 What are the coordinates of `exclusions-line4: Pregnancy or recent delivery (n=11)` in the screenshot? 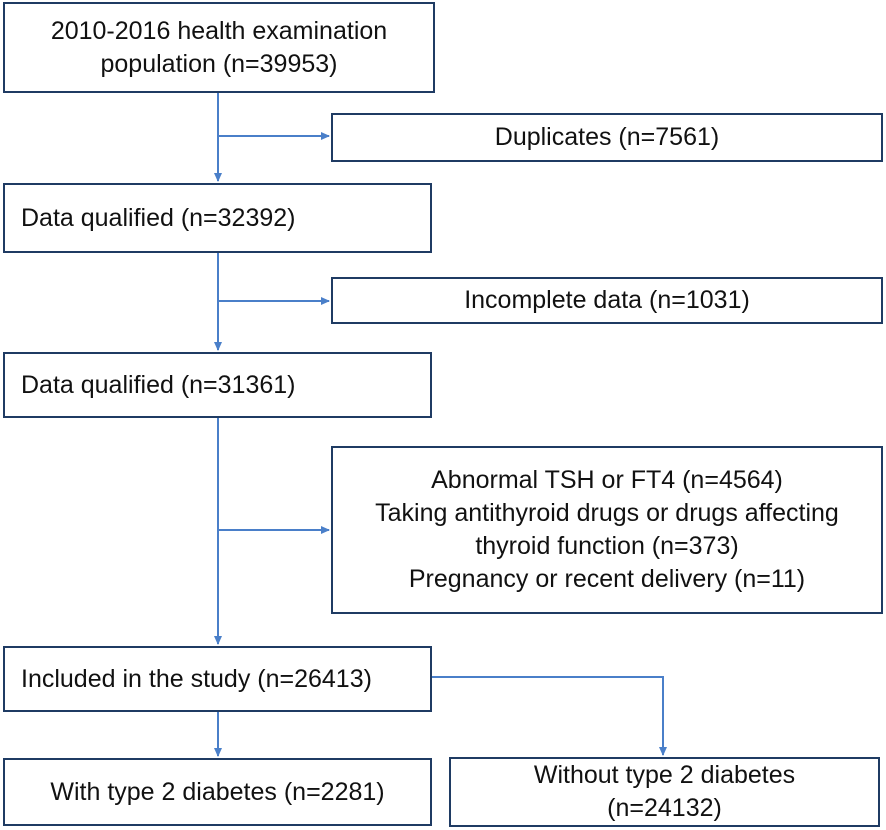 It's located at (607, 579).